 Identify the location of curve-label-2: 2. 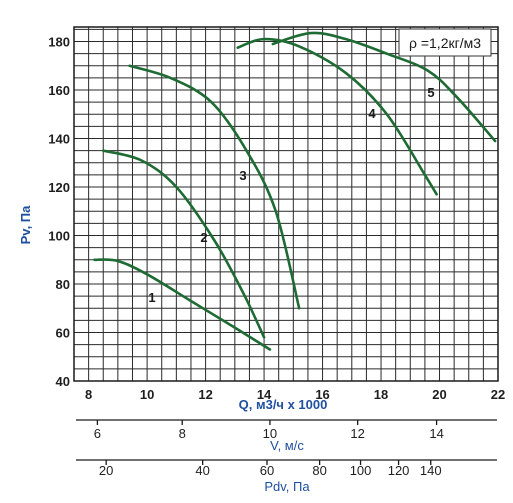
(203, 237).